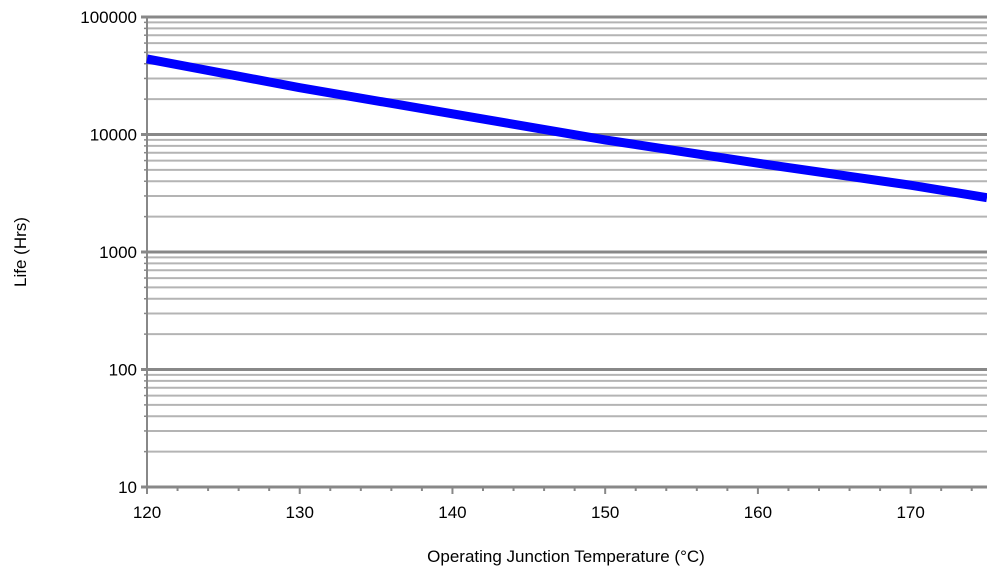 The image size is (987, 571). Describe the element at coordinates (758, 512) in the screenshot. I see `x-tick-label: 160` at that location.